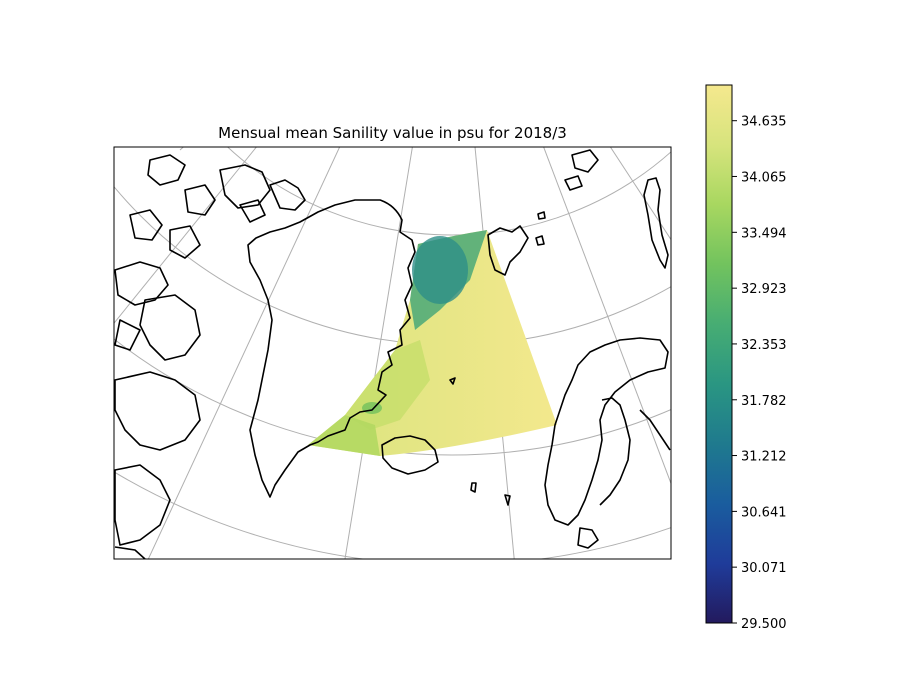  Describe the element at coordinates (764, 457) in the screenshot. I see `colorbar-tick-label: 31.212` at that location.